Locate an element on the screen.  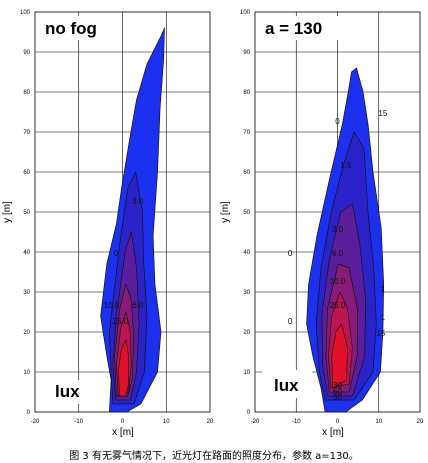
contour-label: 1.5 is located at coordinates (346, 165).